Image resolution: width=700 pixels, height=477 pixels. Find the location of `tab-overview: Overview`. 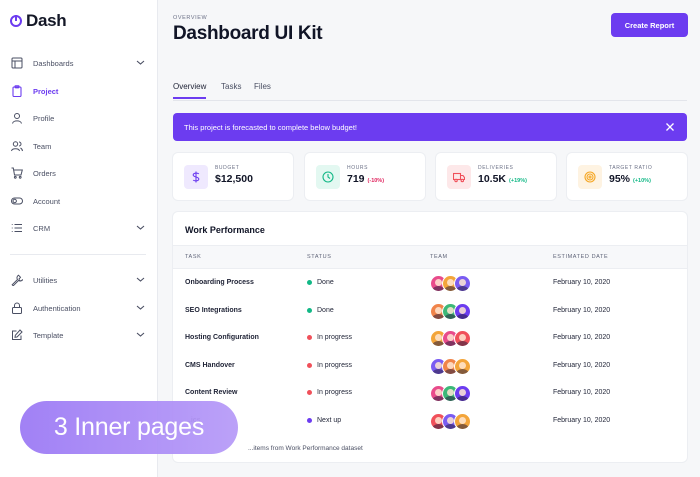

tab-overview: Overview is located at coordinates (190, 90).